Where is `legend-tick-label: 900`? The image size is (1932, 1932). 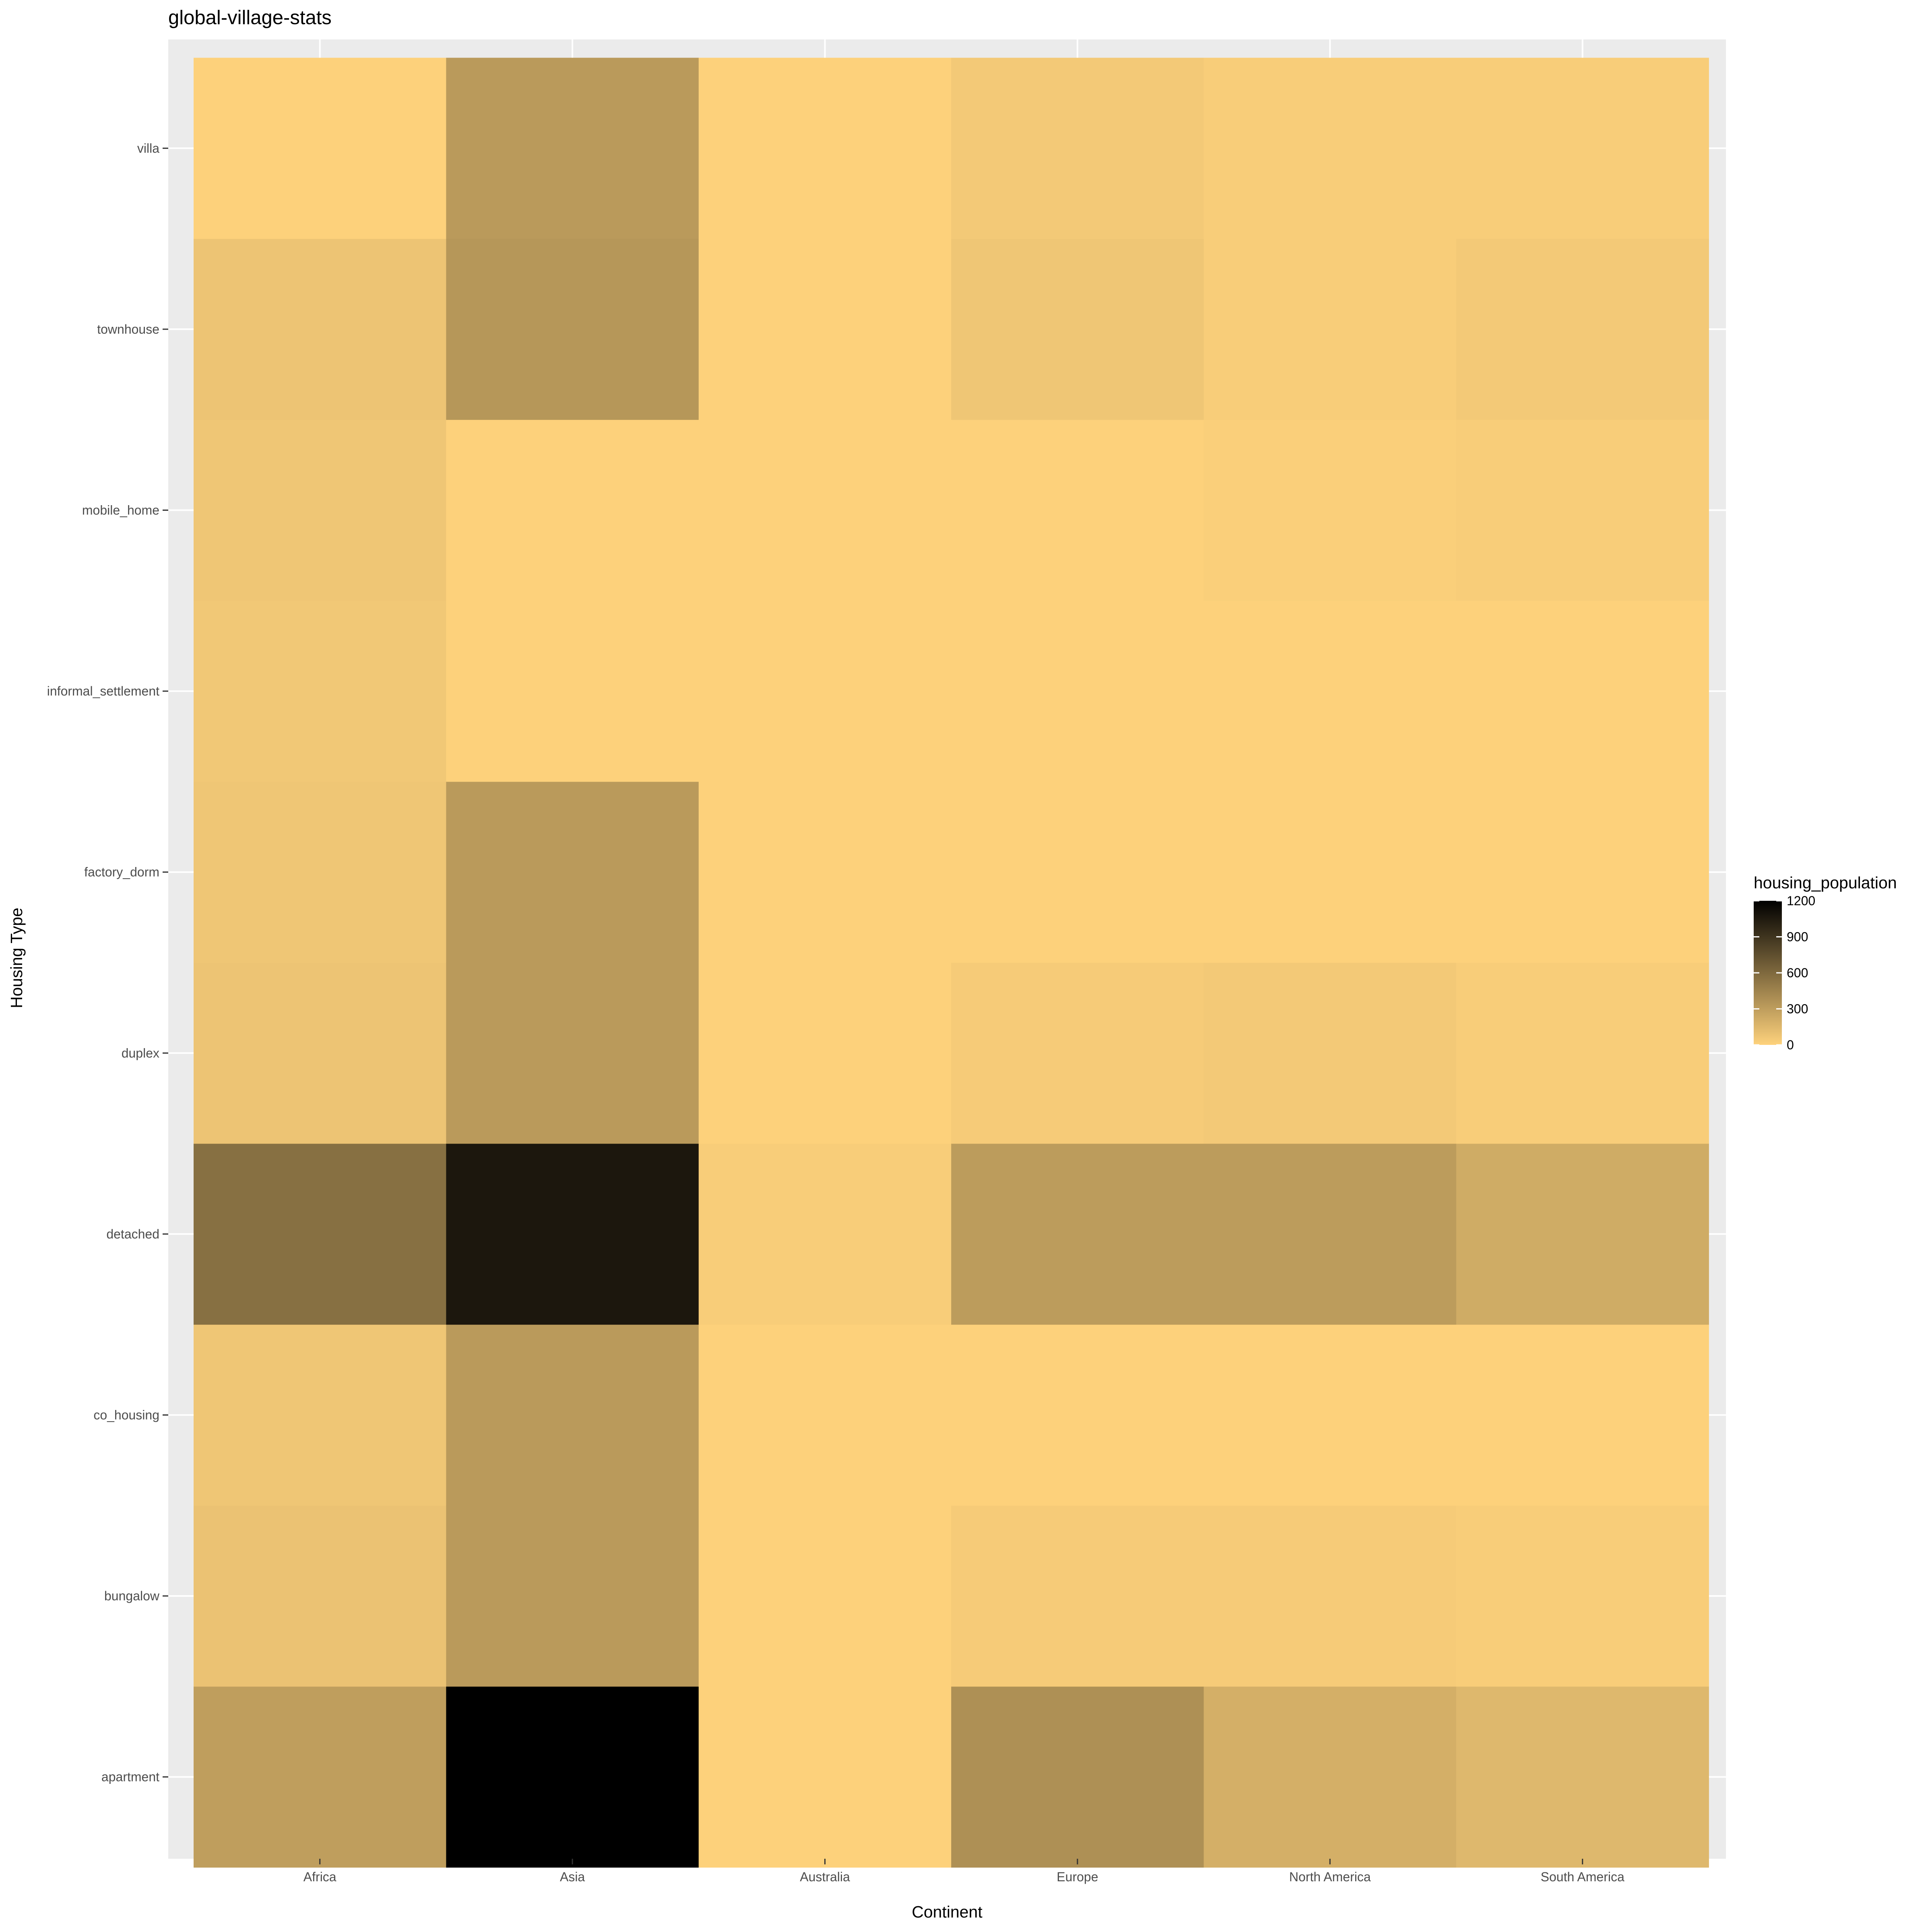
legend-tick-label: 900 is located at coordinates (1797, 937).